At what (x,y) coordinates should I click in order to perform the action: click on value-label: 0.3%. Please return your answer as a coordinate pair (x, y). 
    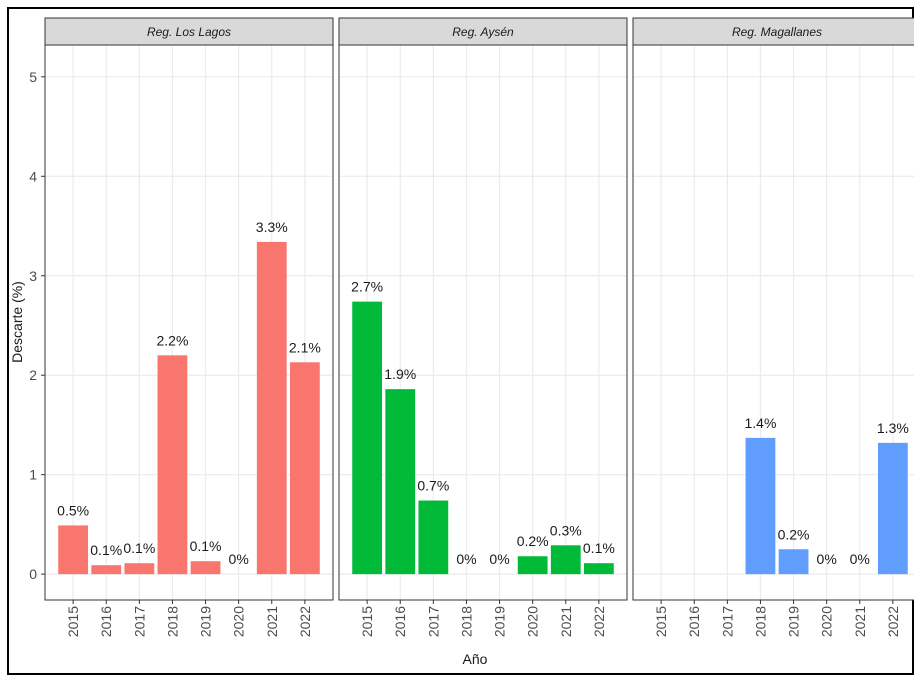
    Looking at the image, I should click on (566, 530).